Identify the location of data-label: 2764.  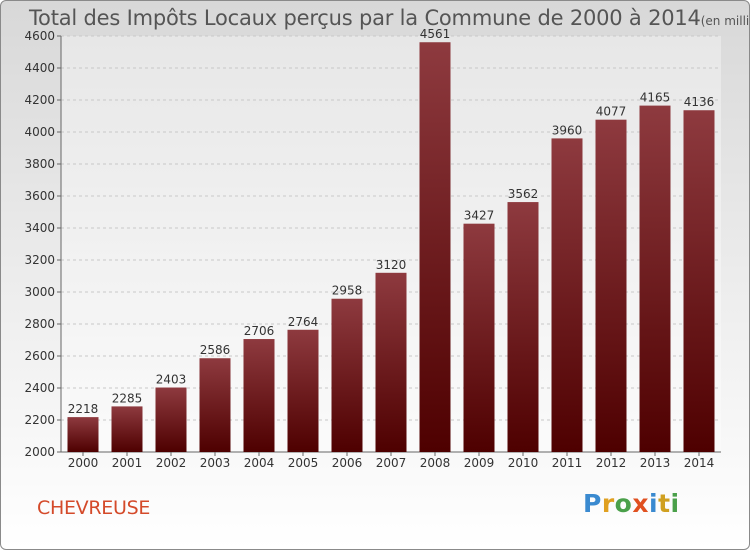
(303, 322).